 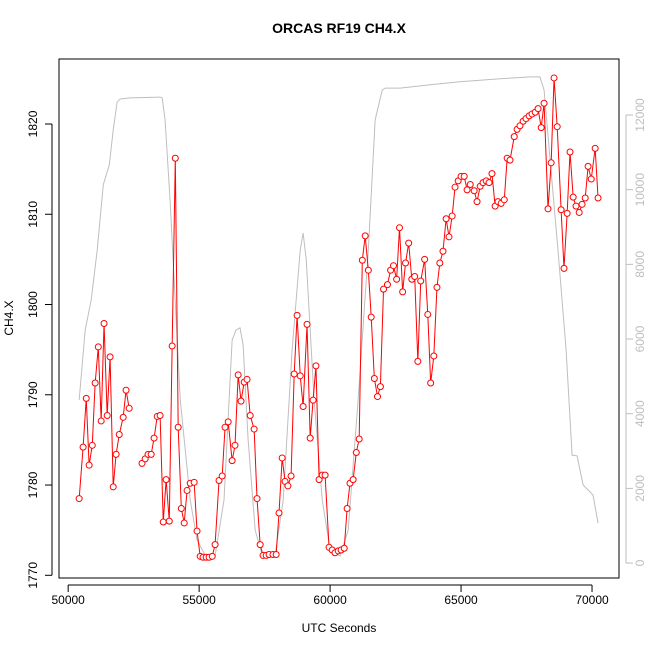 What do you see at coordinates (339, 28) in the screenshot?
I see `chart-title: ORCAS RF19 CH4.X` at bounding box center [339, 28].